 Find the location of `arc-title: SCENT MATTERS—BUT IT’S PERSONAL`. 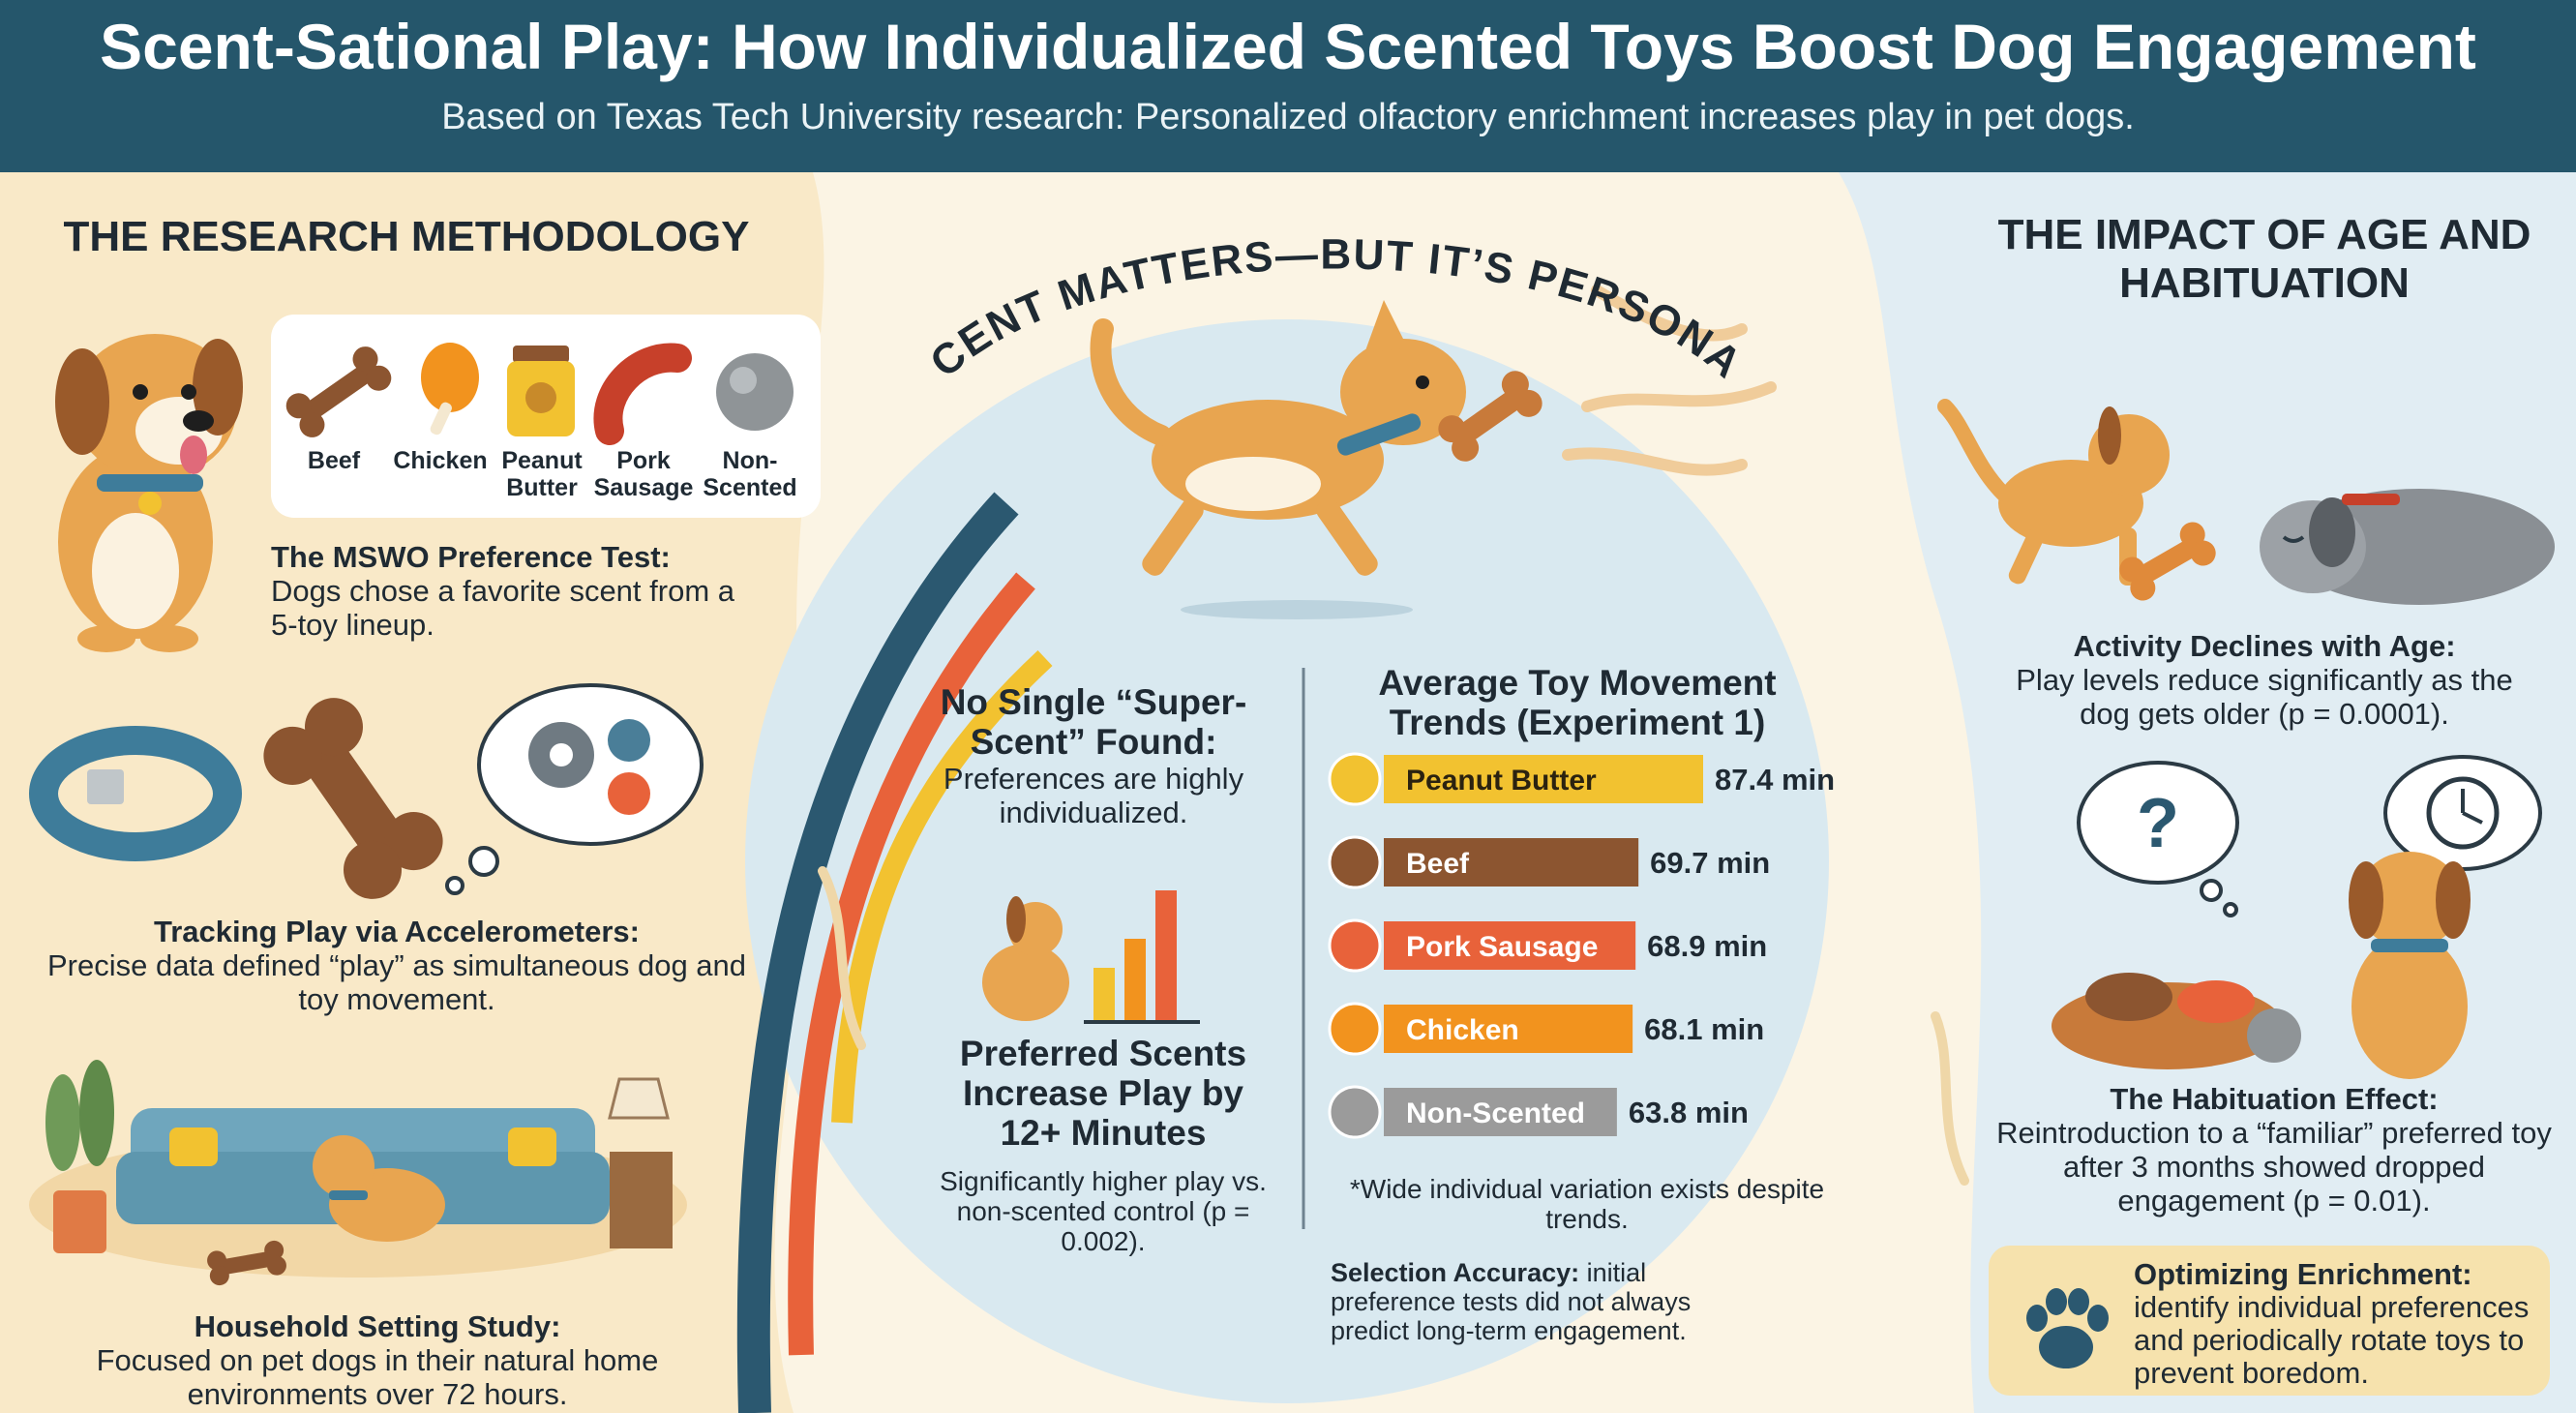

arc-title: SCENT MATTERS—BUT IT’S PERSONAL is located at coordinates (1330, 295).